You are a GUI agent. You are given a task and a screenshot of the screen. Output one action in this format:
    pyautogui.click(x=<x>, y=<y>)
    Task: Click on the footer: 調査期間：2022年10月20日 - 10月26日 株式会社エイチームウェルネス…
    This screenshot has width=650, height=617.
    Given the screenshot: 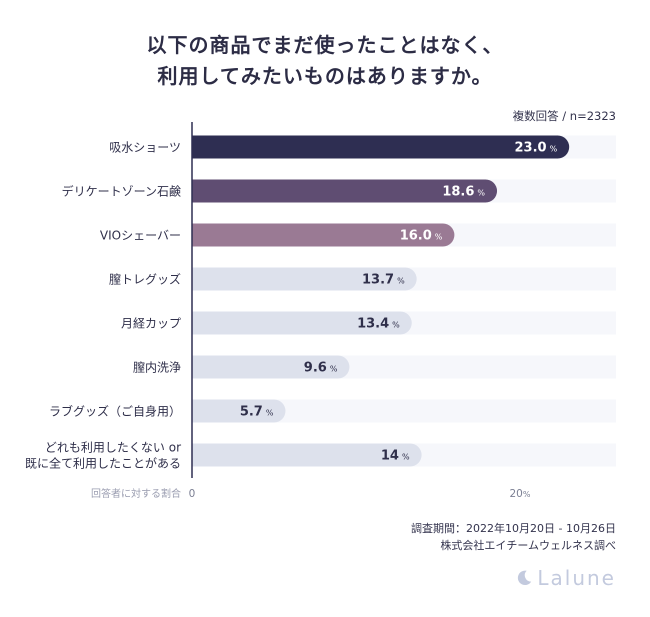 What is the action you would take?
    pyautogui.click(x=513, y=537)
    